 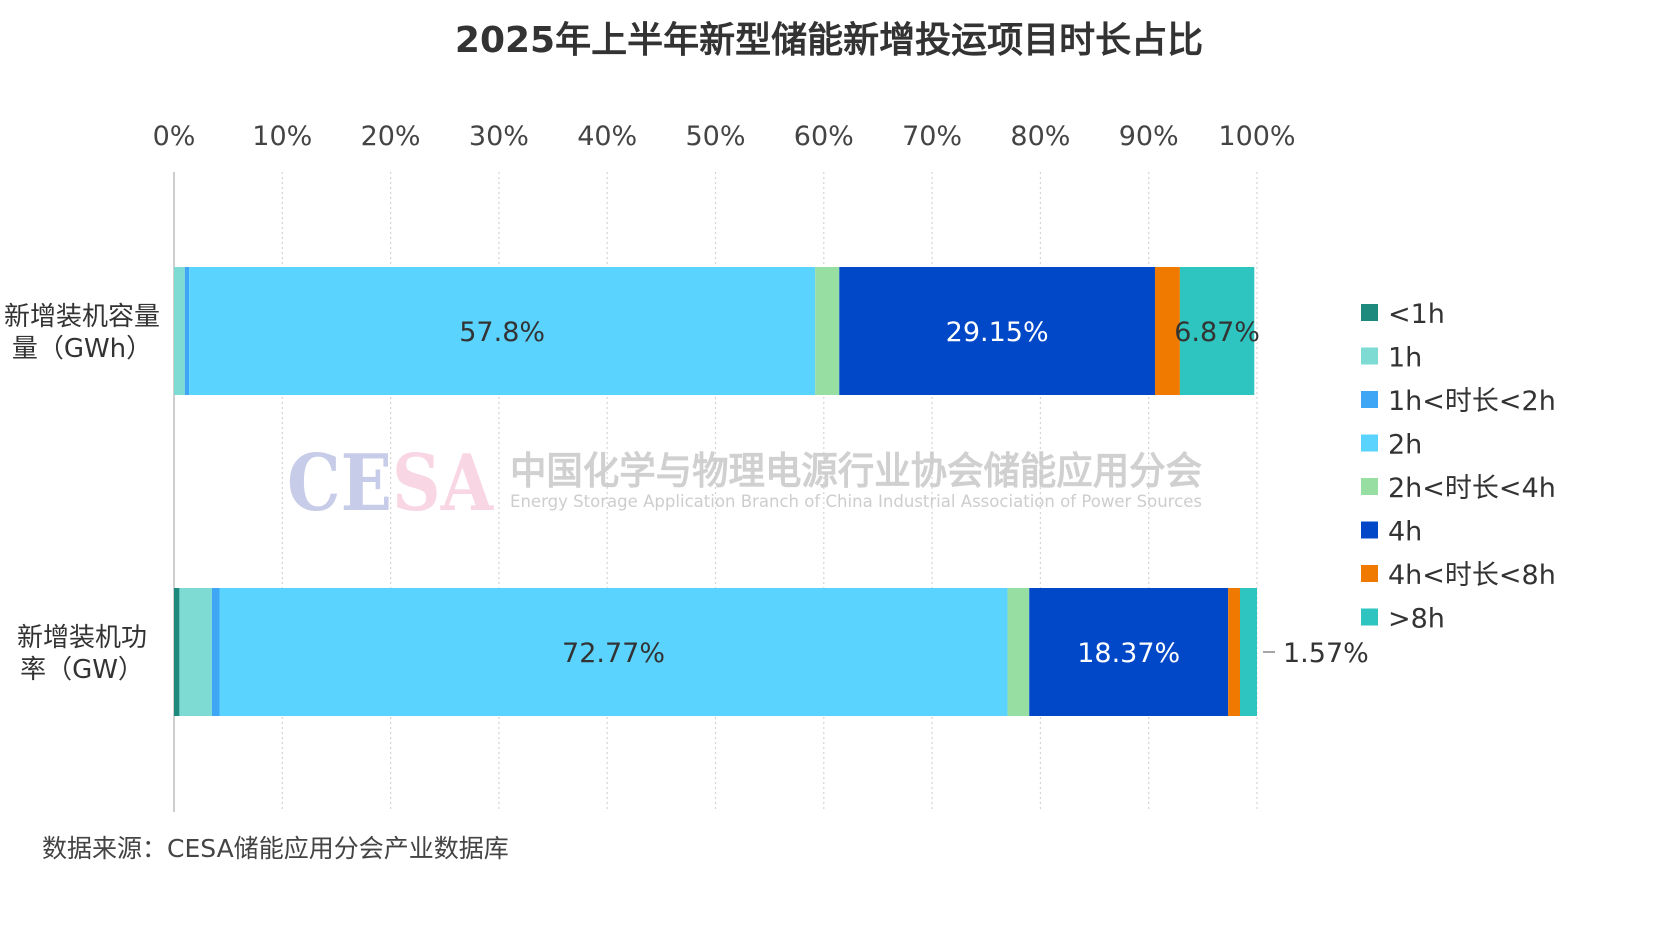 I want to click on x-tick-label: 0%, so click(x=174, y=136).